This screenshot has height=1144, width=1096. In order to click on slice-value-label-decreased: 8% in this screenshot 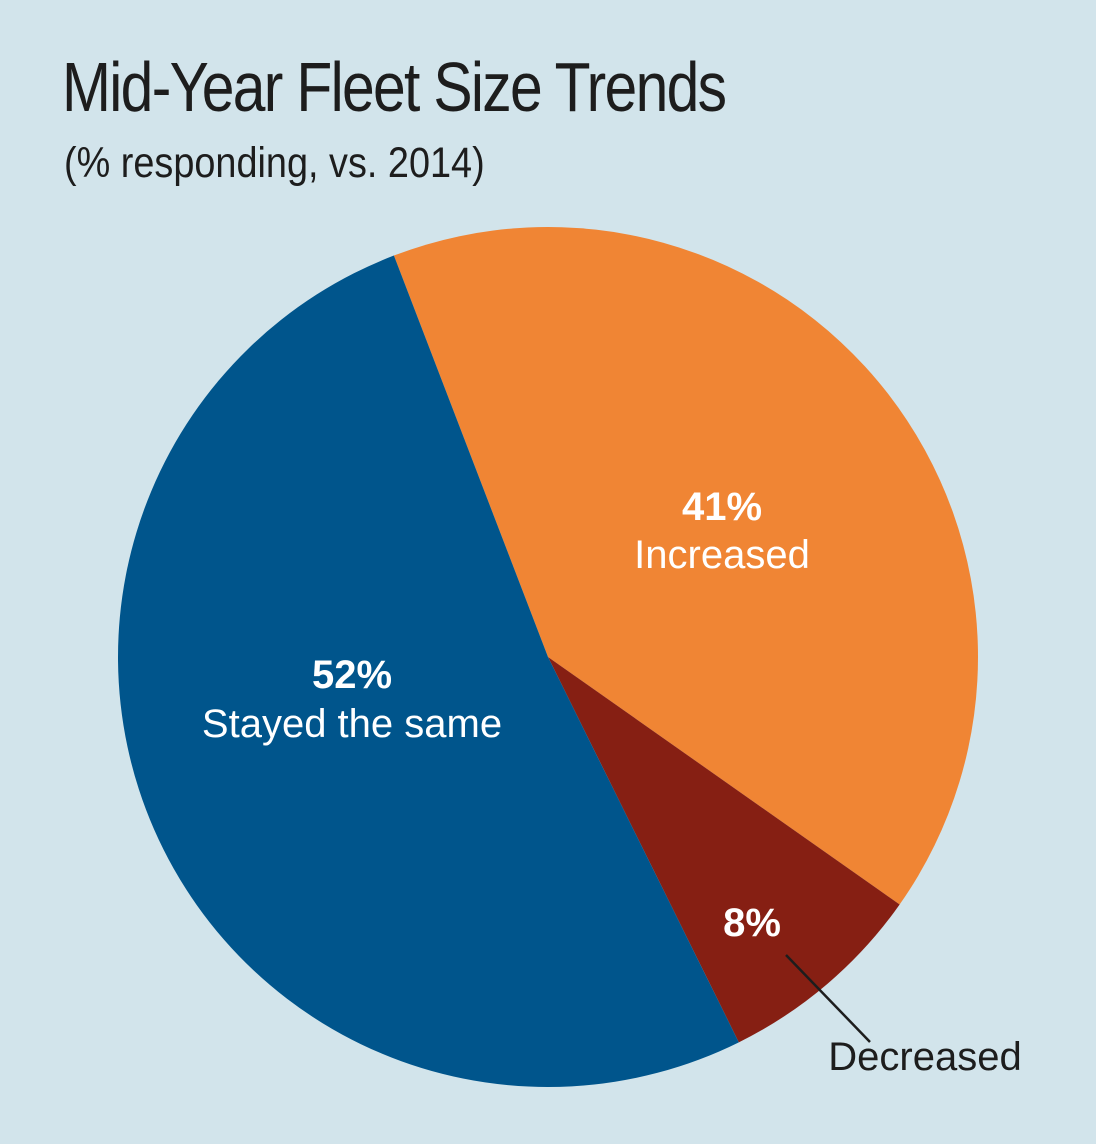, I will do `click(752, 923)`.